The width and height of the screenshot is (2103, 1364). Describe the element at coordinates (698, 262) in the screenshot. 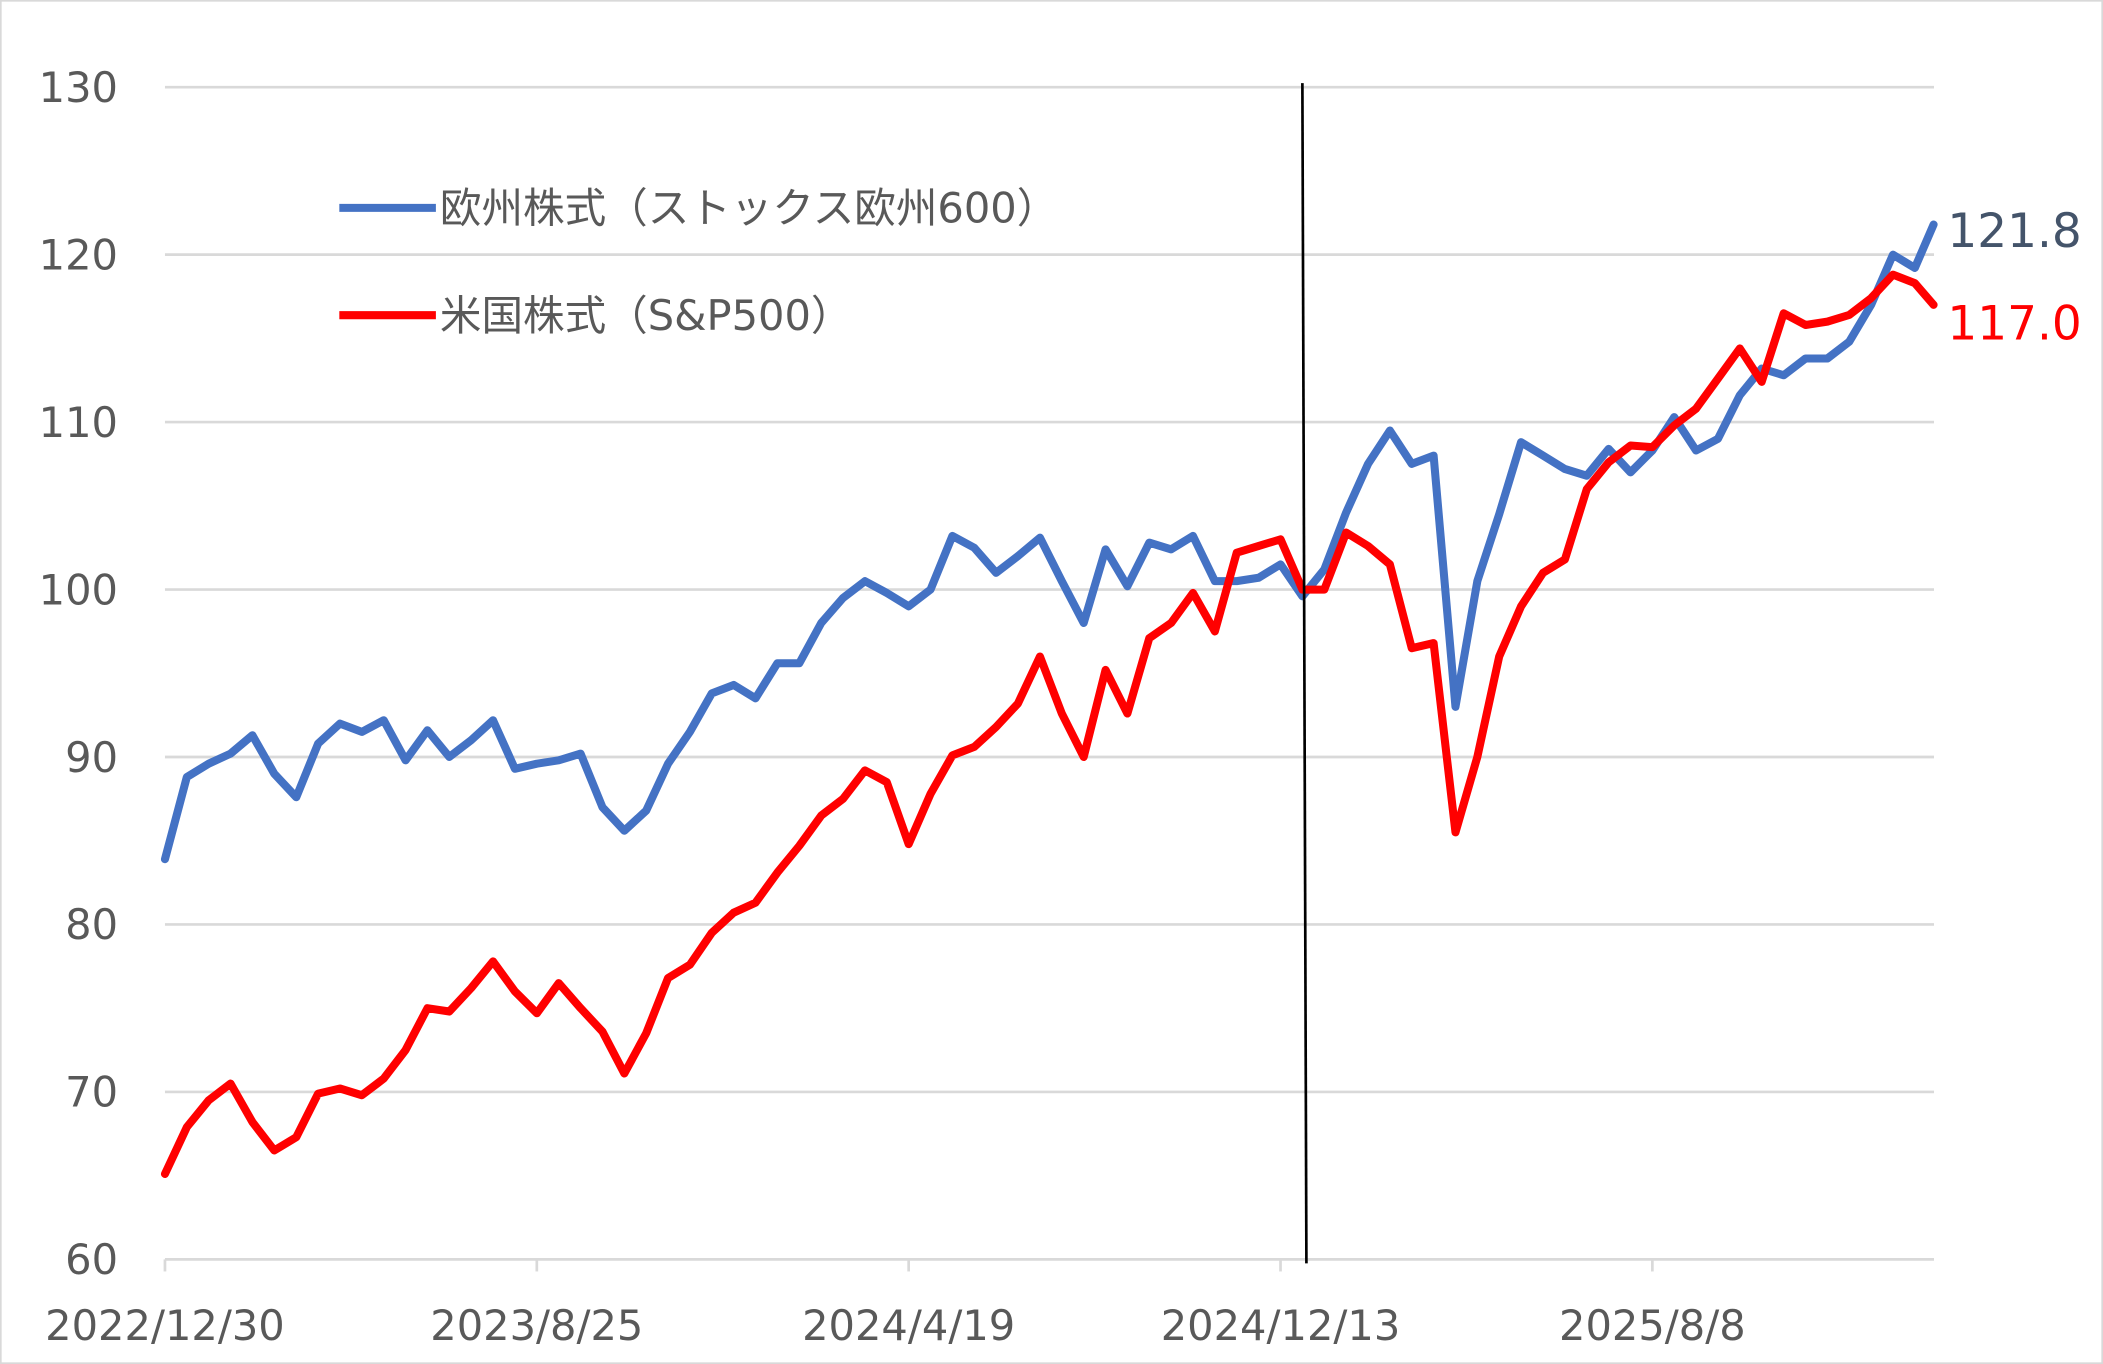

I see `legend: 欧州株式（ストックス欧州600） 米国株式（S&P500）` at that location.